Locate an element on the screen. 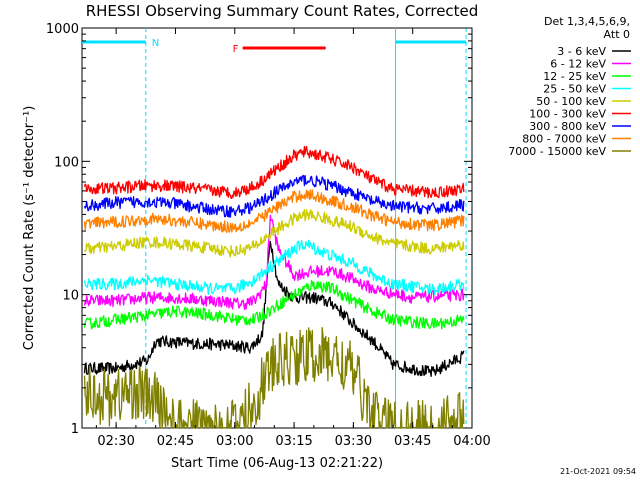 This screenshot has width=640, height=480. legend-label-7: 800 - 7000 keV is located at coordinates (564, 139).